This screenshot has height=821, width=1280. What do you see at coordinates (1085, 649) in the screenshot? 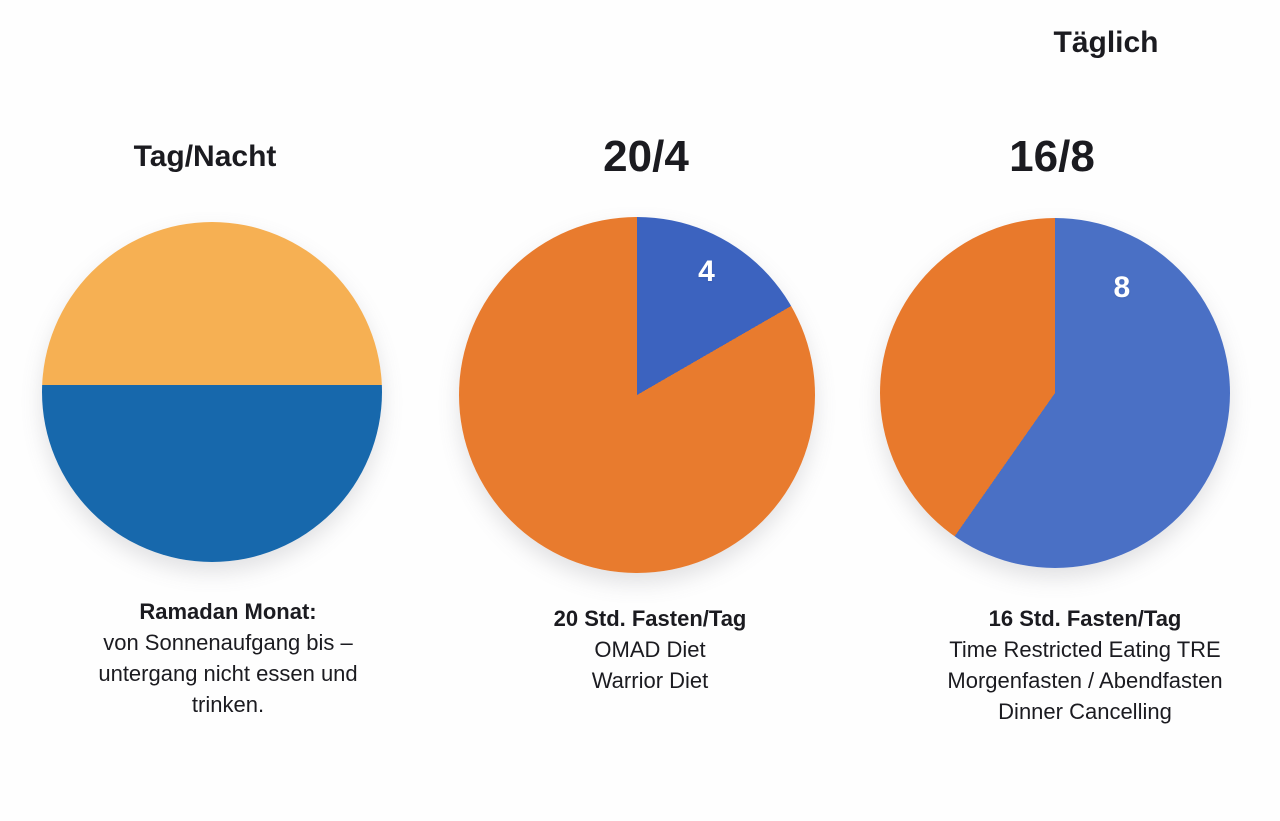
I see `caption-line: Time Restricted Eating TRE` at bounding box center [1085, 649].